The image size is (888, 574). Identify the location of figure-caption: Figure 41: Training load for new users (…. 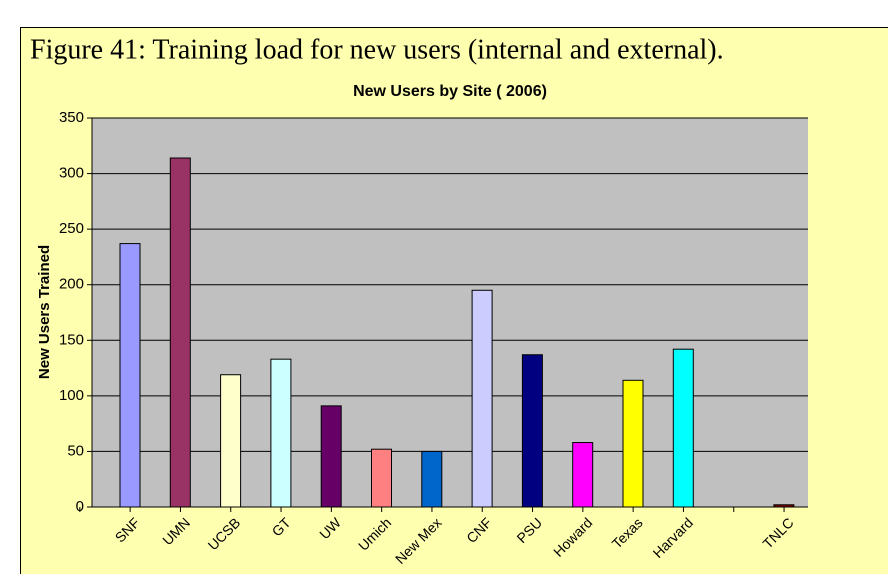
(377, 49).